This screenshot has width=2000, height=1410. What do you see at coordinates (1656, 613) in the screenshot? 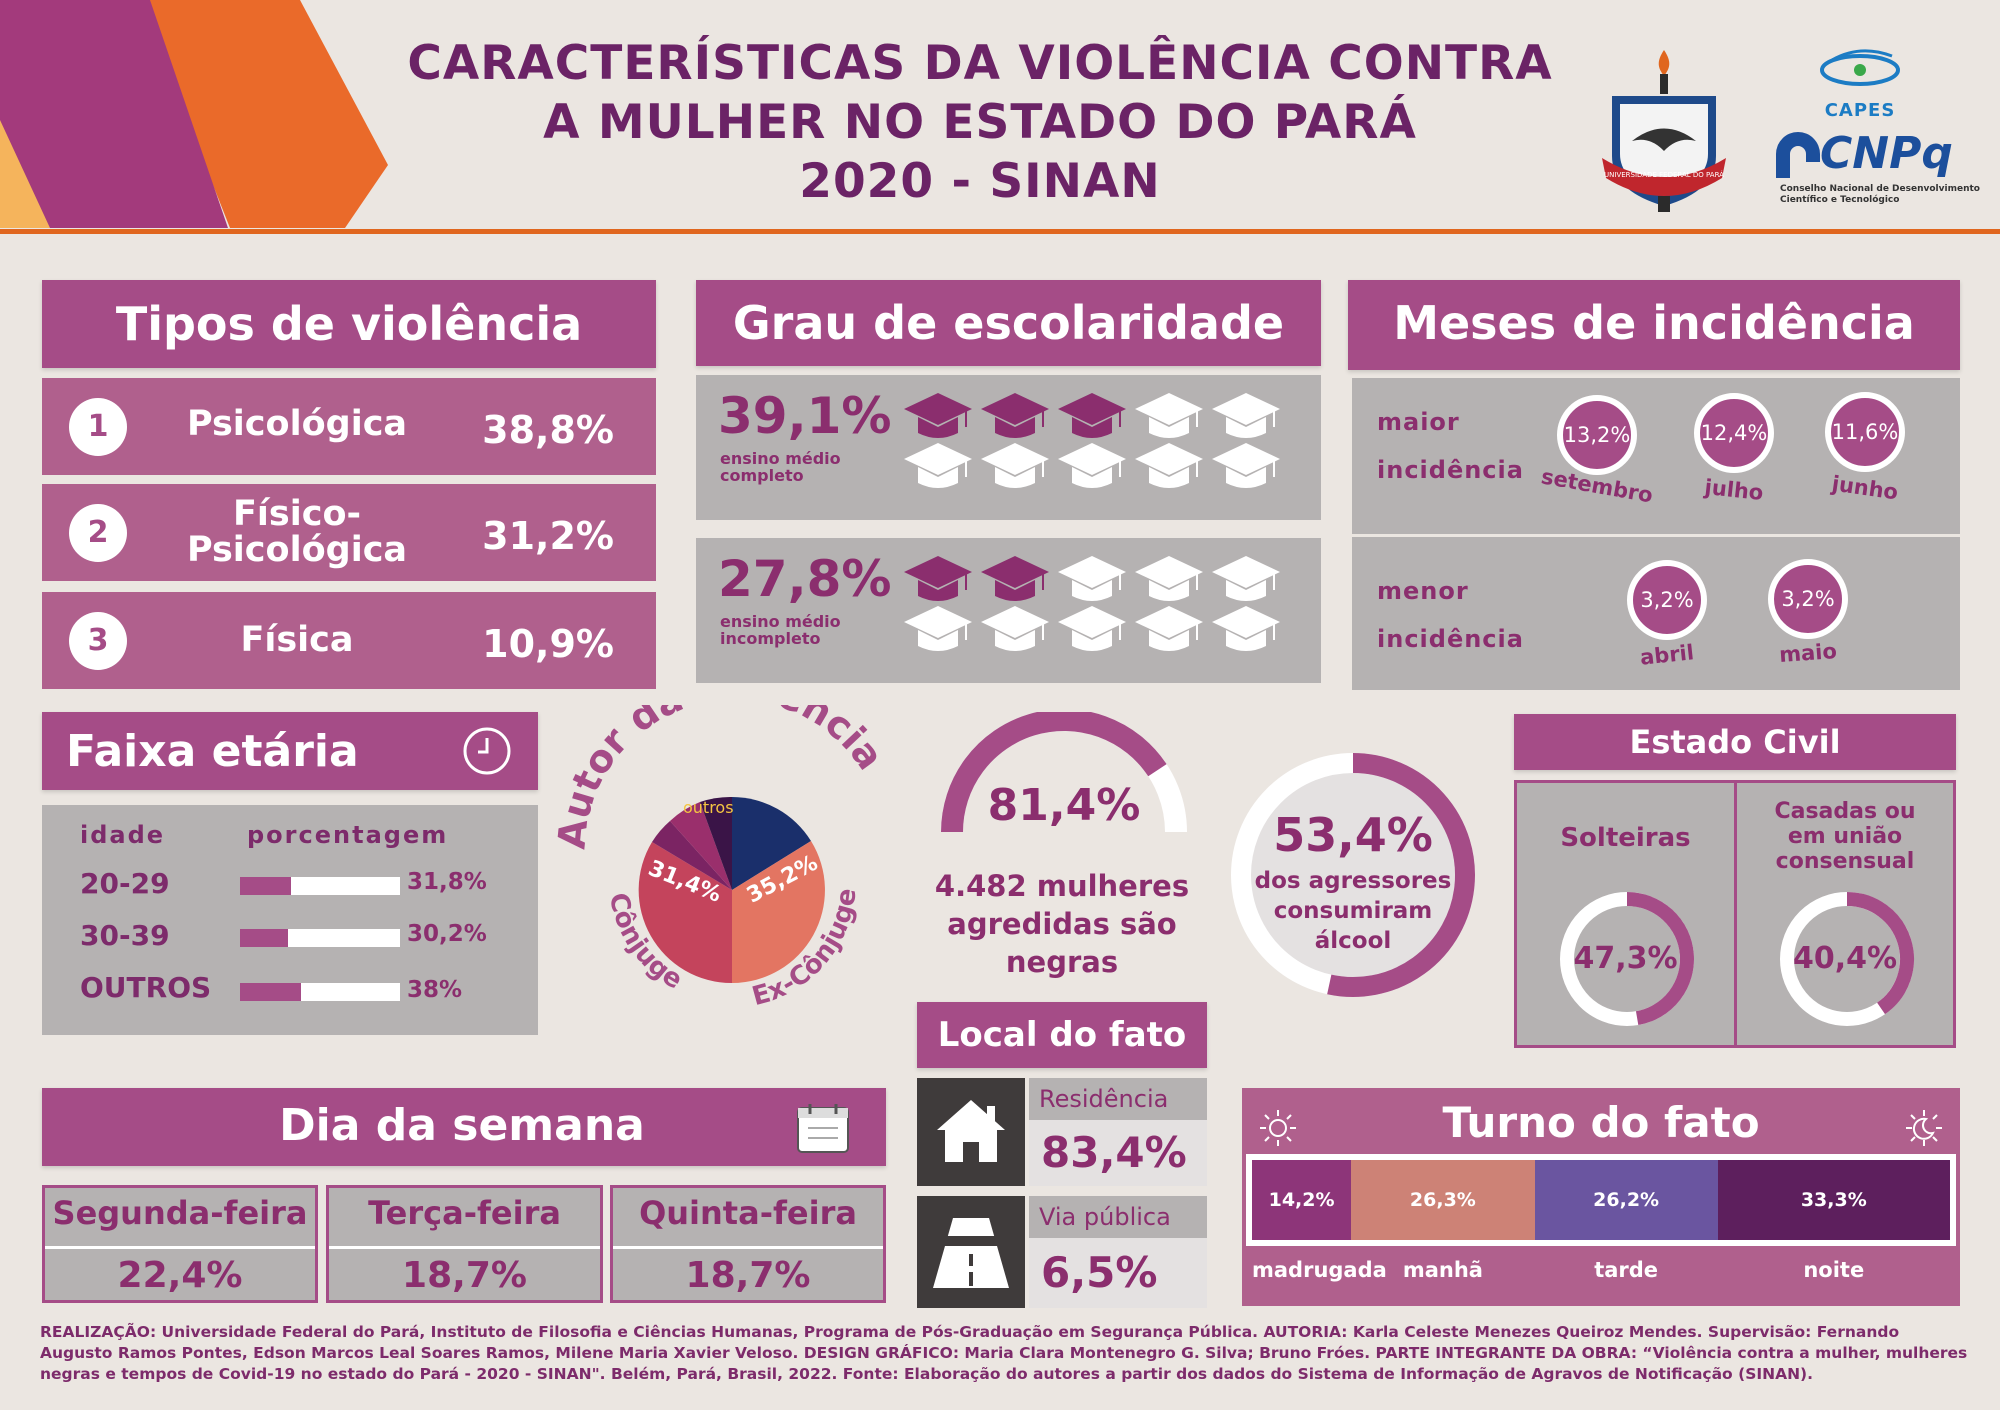
I see `menor-incidencia-card: menor incidência 3,2% abril 3,2% maio` at bounding box center [1656, 613].